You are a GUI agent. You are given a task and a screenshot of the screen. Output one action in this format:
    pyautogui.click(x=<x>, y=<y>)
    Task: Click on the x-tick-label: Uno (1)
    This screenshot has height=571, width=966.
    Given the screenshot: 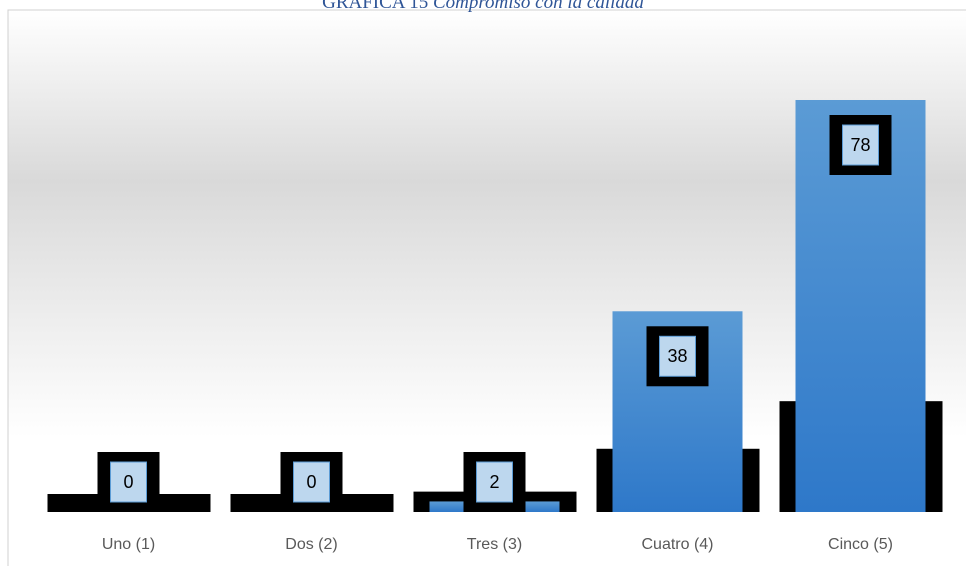 What is the action you would take?
    pyautogui.click(x=128, y=544)
    